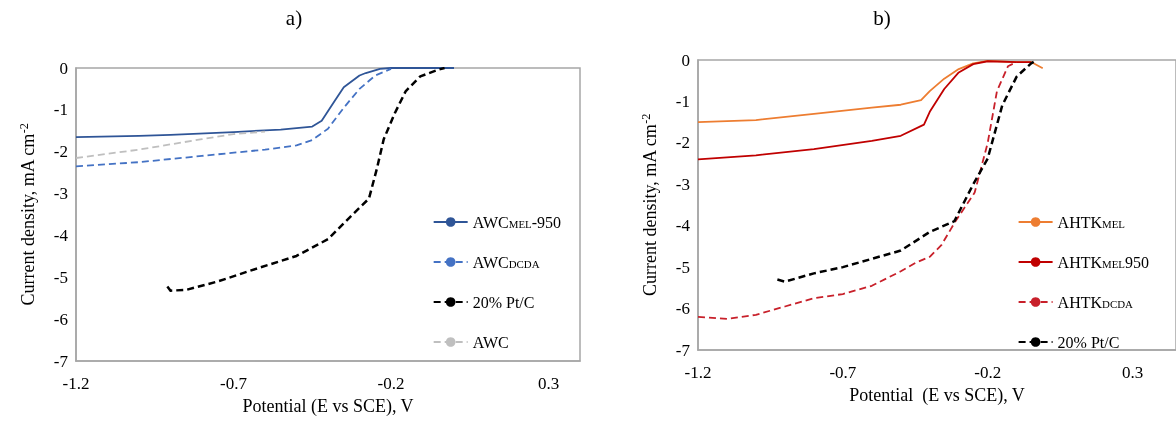 Image resolution: width=1176 pixels, height=430 pixels. I want to click on legend-label: AHTKMEL, so click(1091, 222).